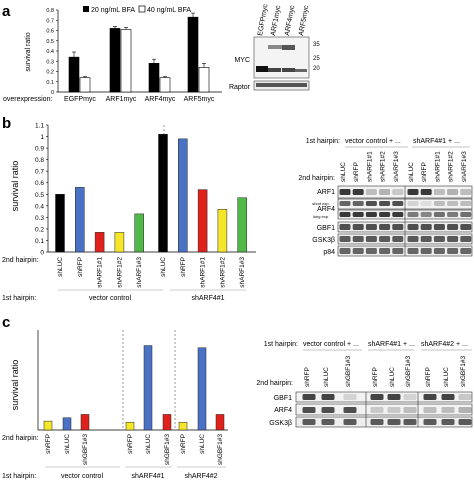 The height and width of the screenshot is (491, 474). What do you see at coordinates (451, 166) in the screenshot?
I see `blot-b-lane-label: shARF1#2` at bounding box center [451, 166].